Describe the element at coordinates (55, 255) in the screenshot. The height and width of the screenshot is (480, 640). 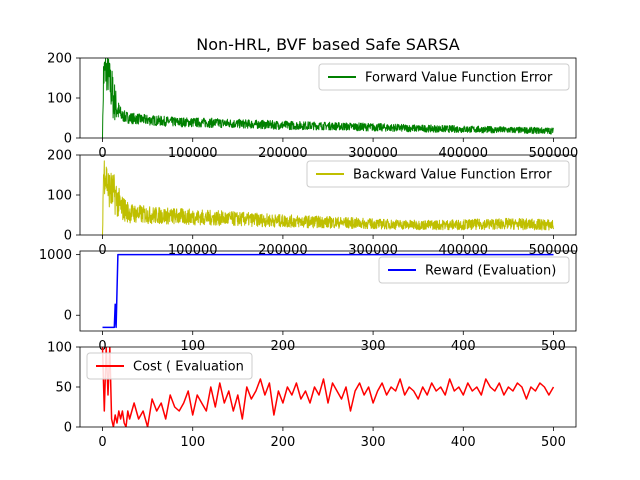
I see `y-tick-label-3-2: 1000` at that location.